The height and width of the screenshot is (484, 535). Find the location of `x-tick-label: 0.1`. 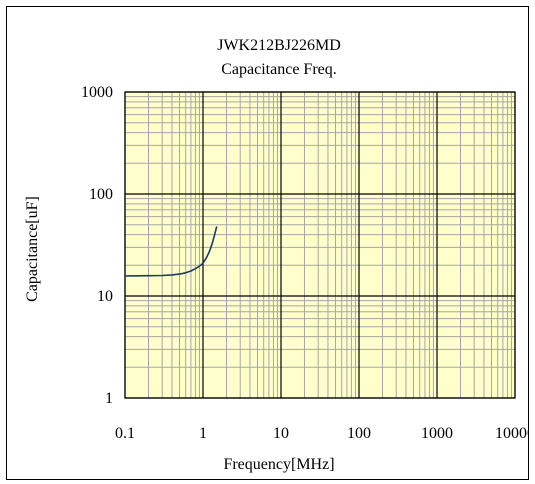

x-tick-label: 0.1 is located at coordinates (125, 433).